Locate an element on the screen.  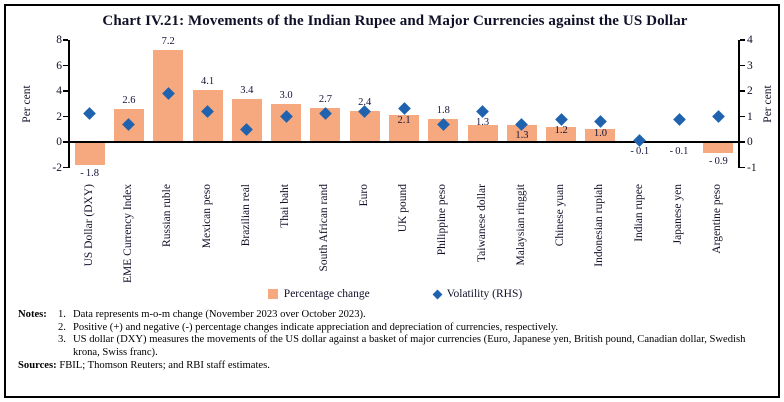
right-tick-label: 3 is located at coordinates (750, 65).